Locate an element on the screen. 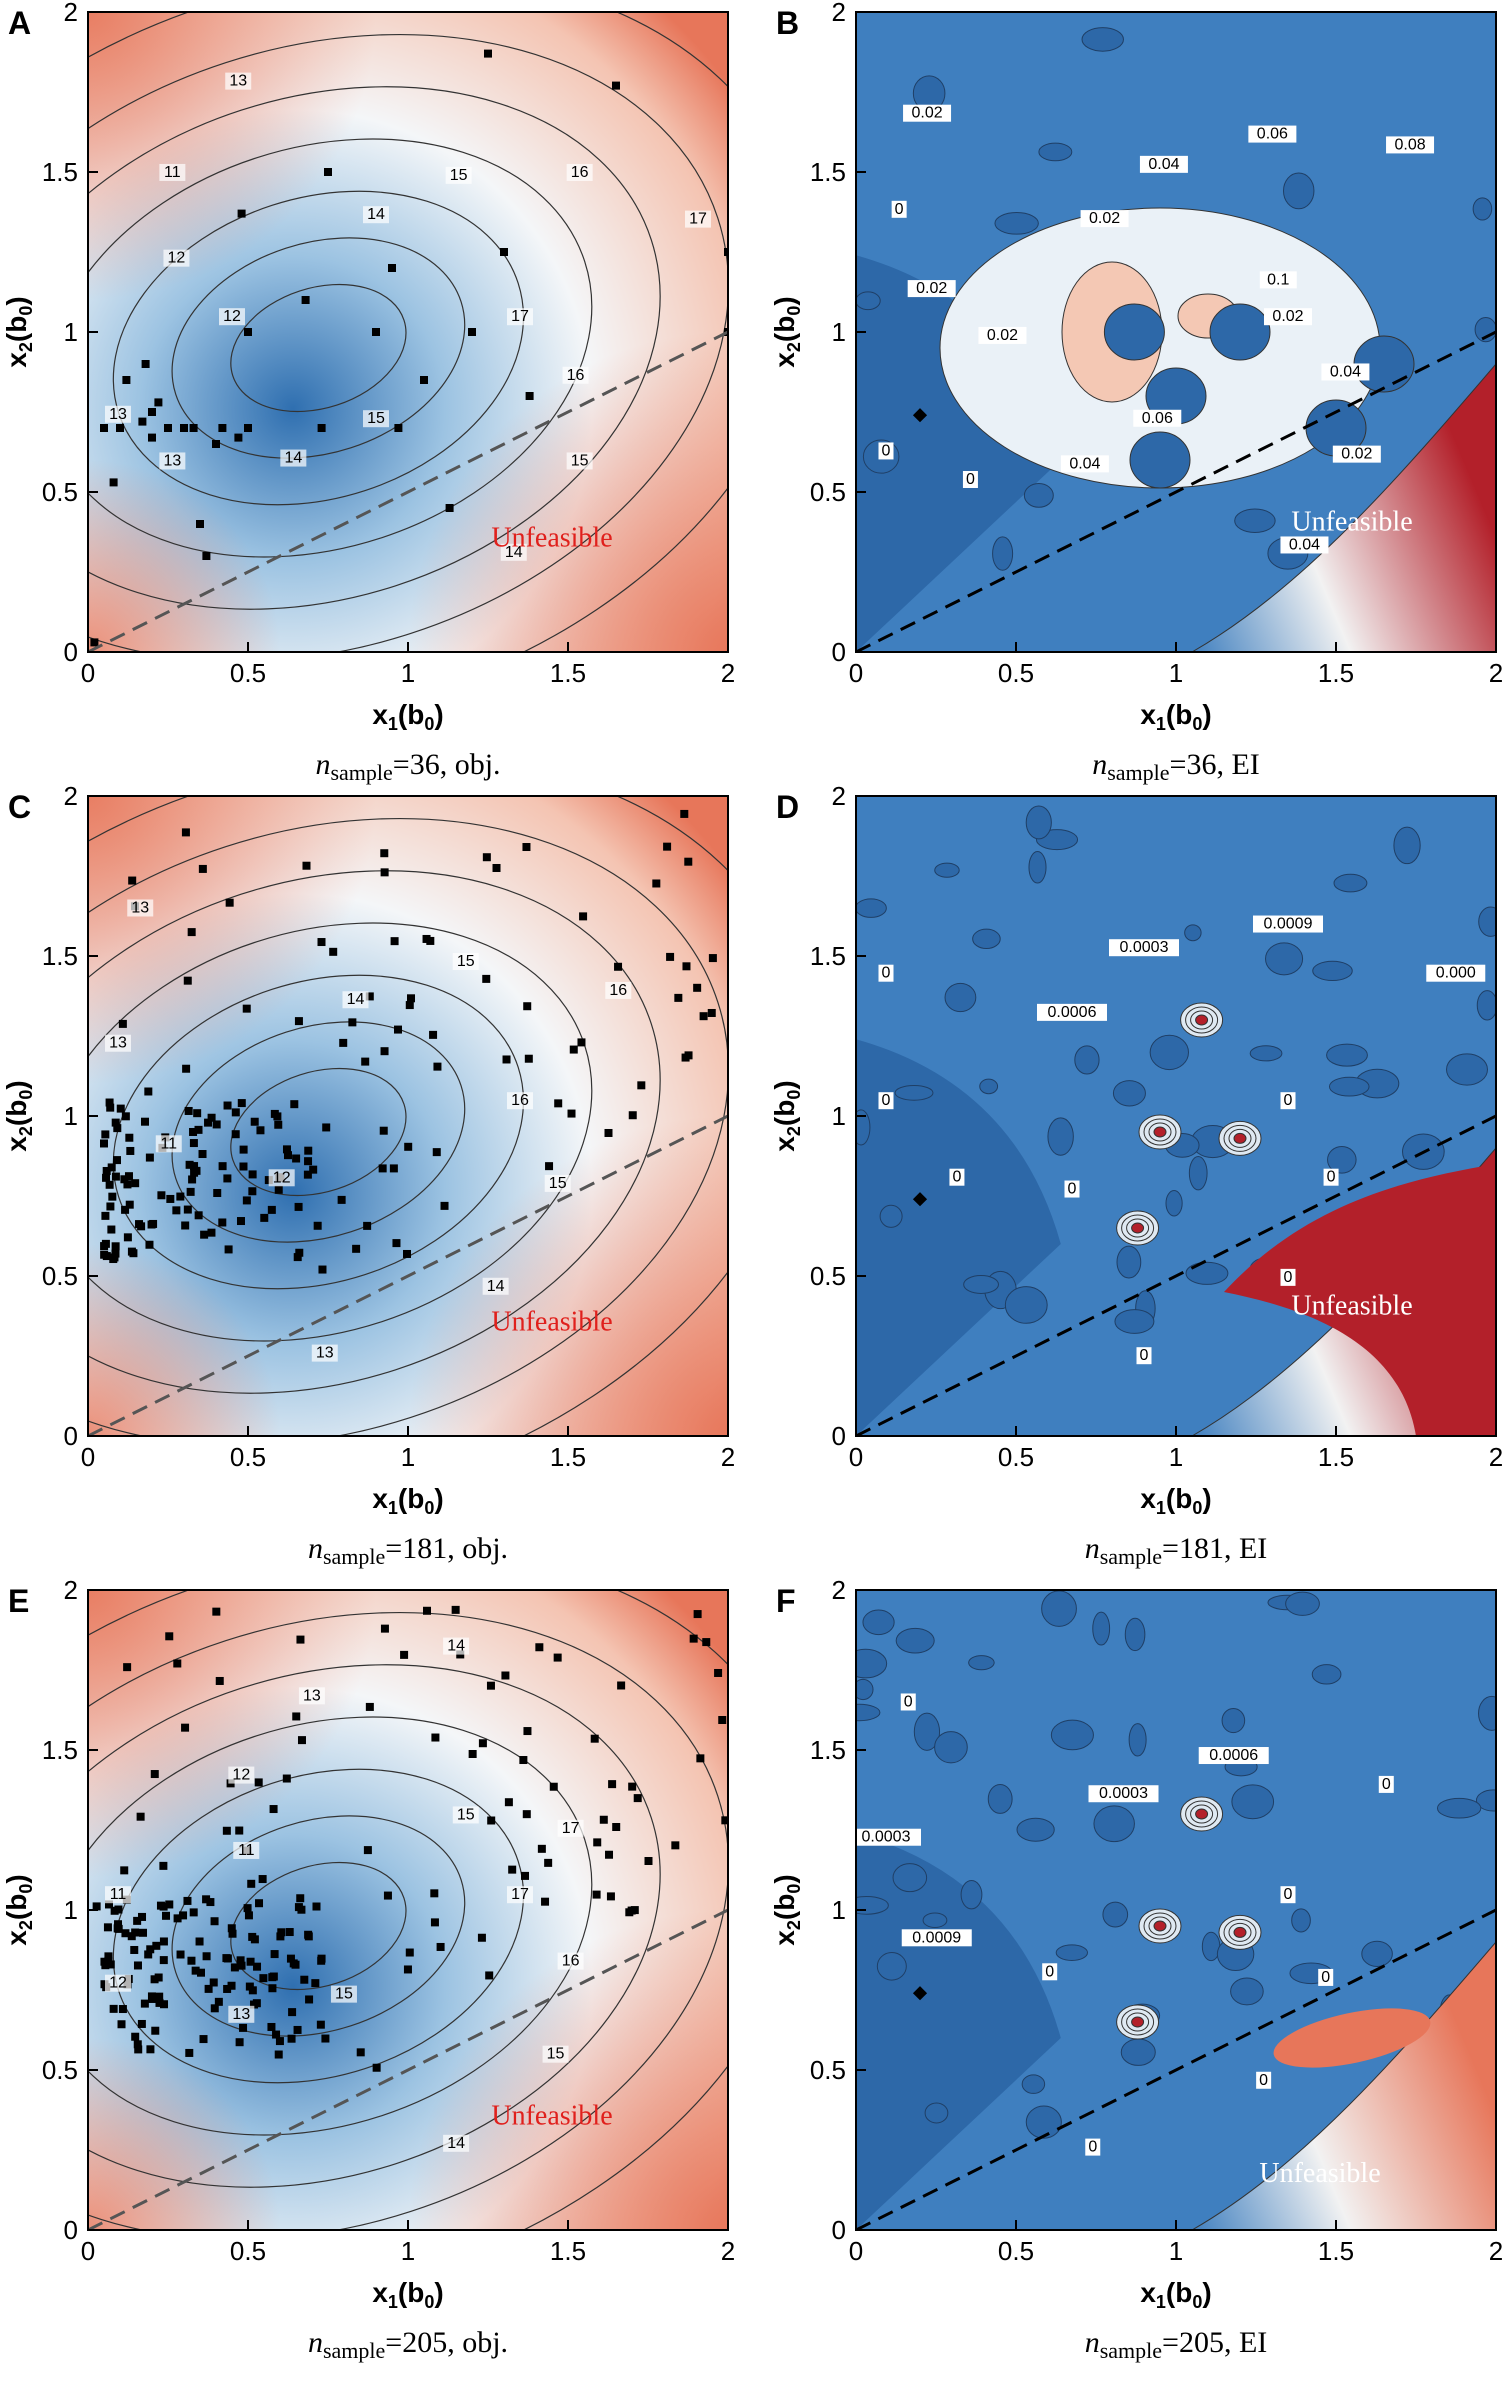 Image resolution: width=1512 pixels, height=2405 pixels. contour-label: 15 is located at coordinates (376, 418).